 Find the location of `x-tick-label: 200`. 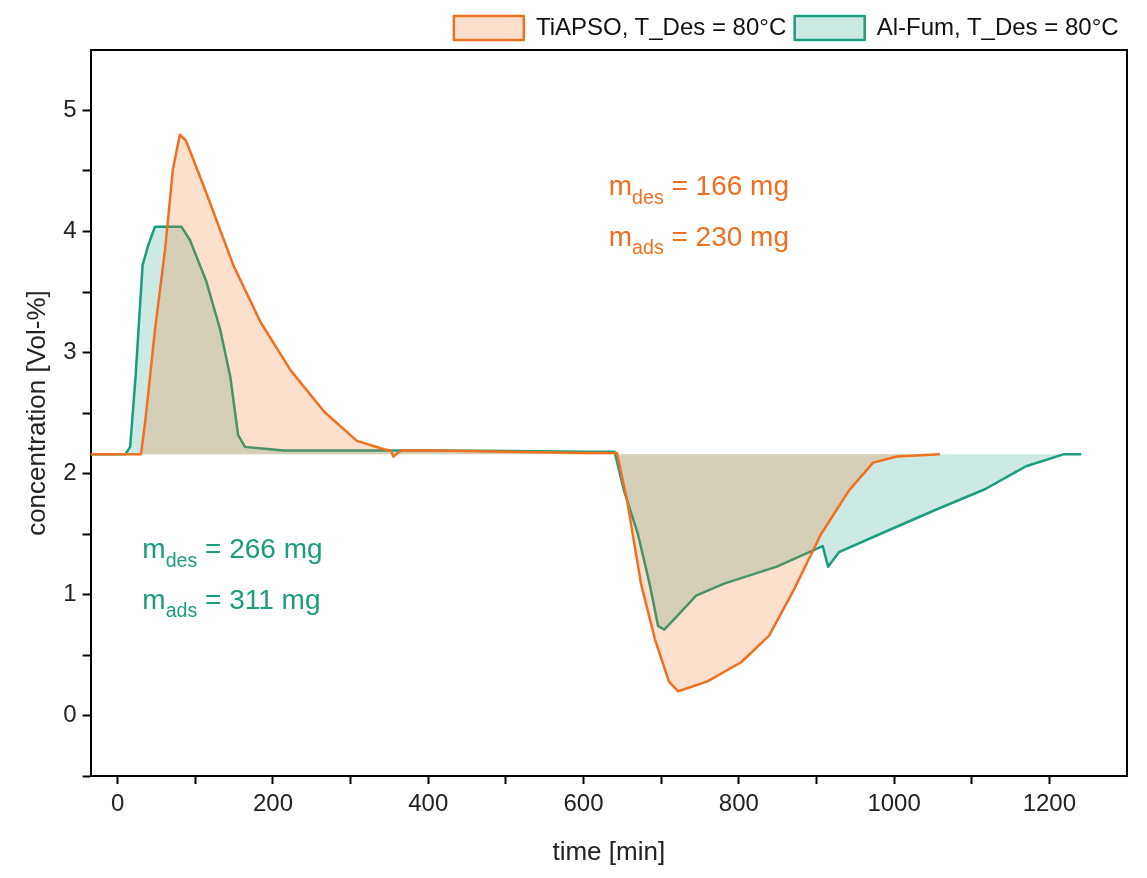

x-tick-label: 200 is located at coordinates (273, 803).